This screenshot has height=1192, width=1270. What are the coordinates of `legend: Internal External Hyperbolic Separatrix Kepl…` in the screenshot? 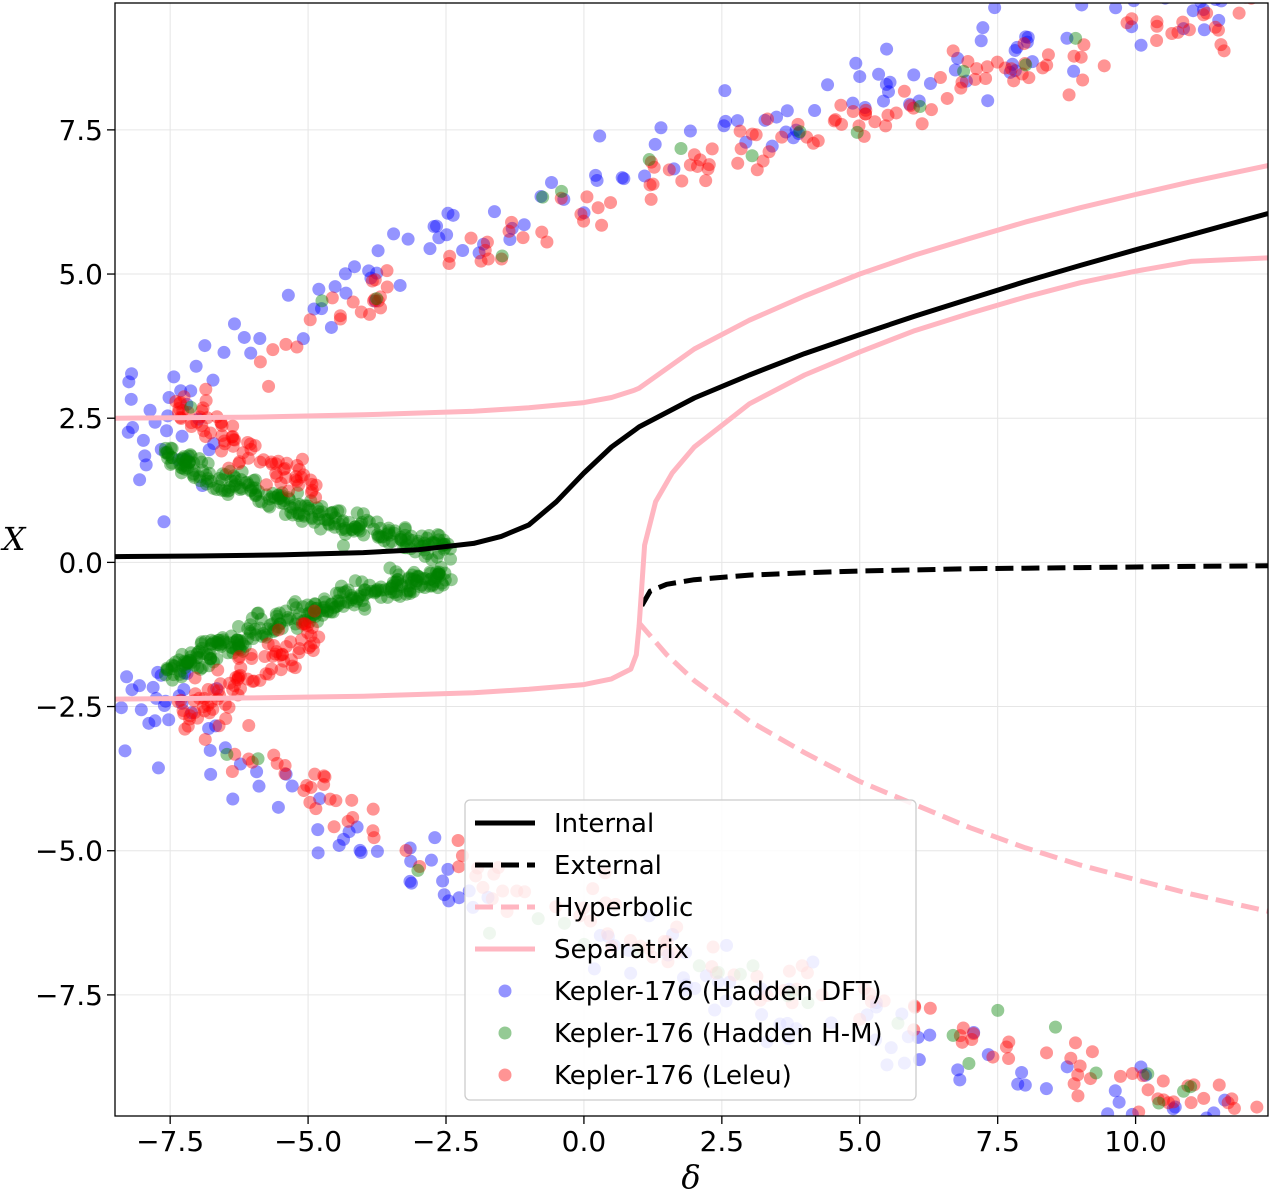 It's located at (690, 950).